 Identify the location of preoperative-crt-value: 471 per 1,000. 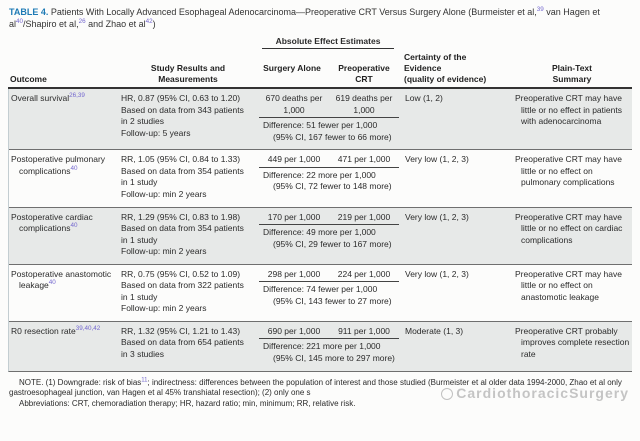
(364, 159).